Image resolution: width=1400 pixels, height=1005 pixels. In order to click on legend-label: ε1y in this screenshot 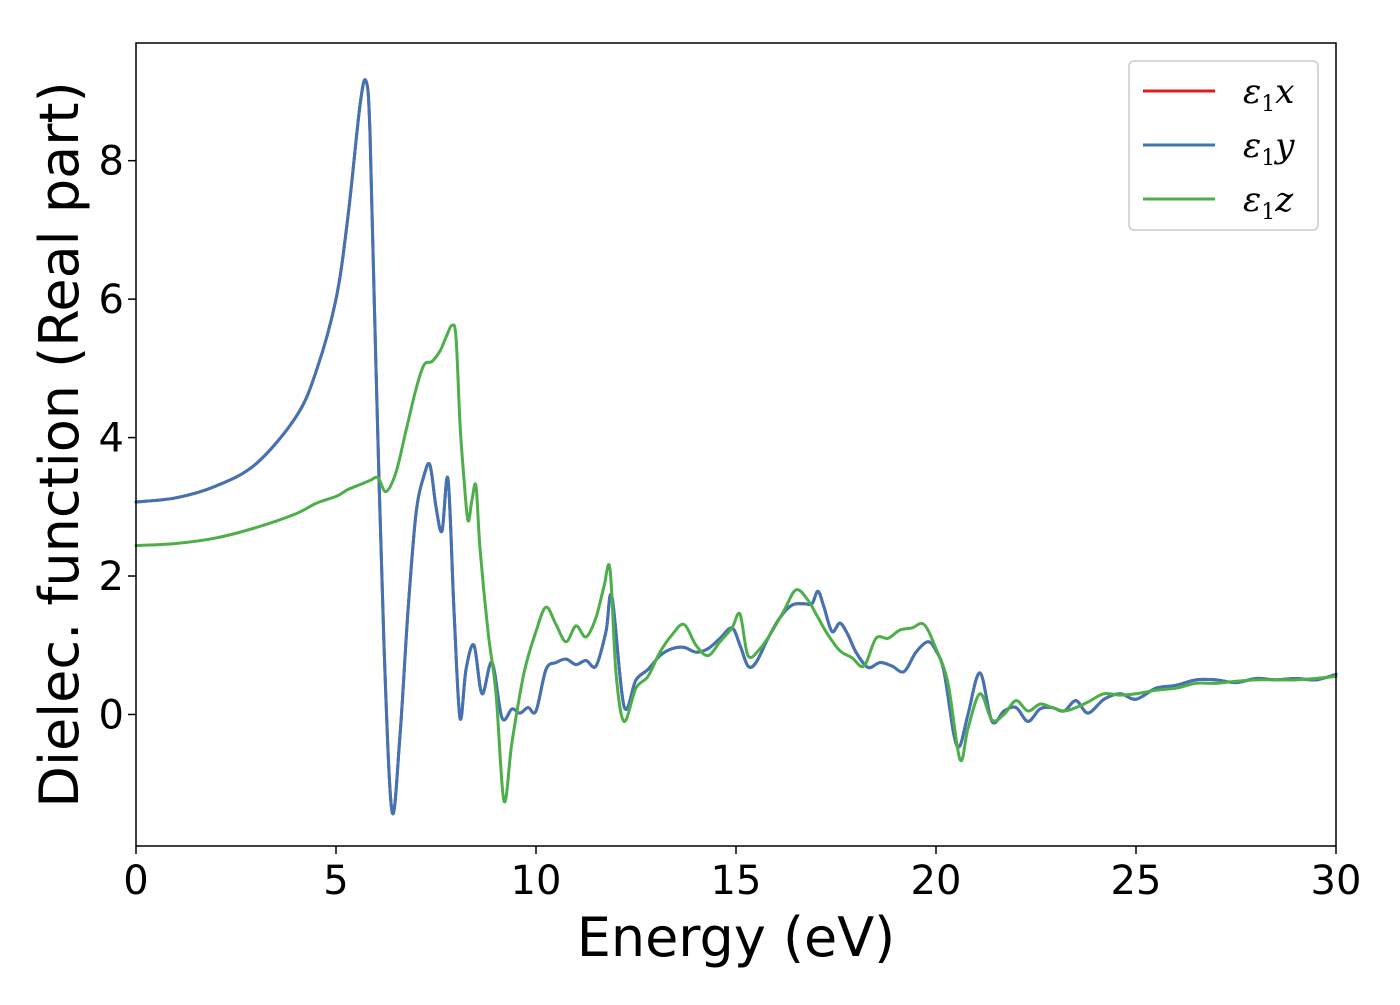, I will do `click(1269, 148)`.